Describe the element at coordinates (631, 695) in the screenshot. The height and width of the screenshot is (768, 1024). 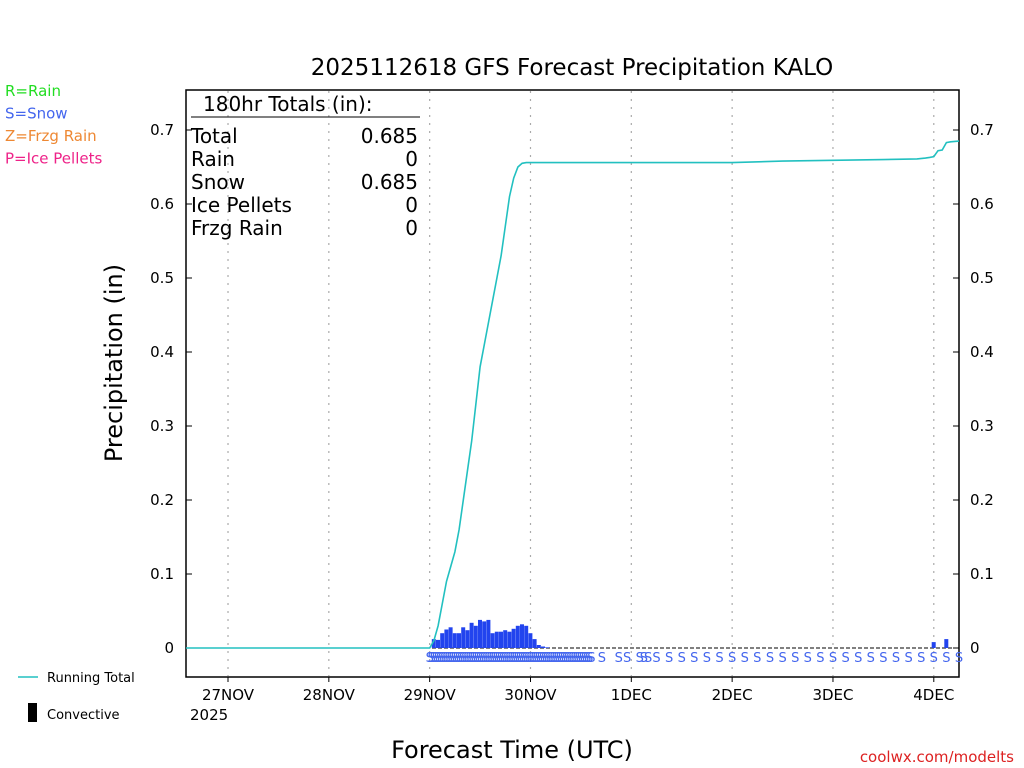
I see `x-tick-label: 1DEC` at that location.